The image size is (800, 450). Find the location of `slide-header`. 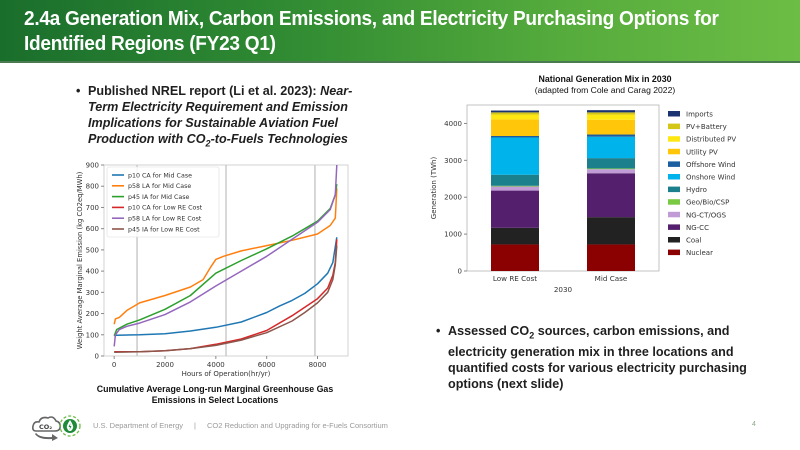

slide-header is located at coordinates (400, 30).